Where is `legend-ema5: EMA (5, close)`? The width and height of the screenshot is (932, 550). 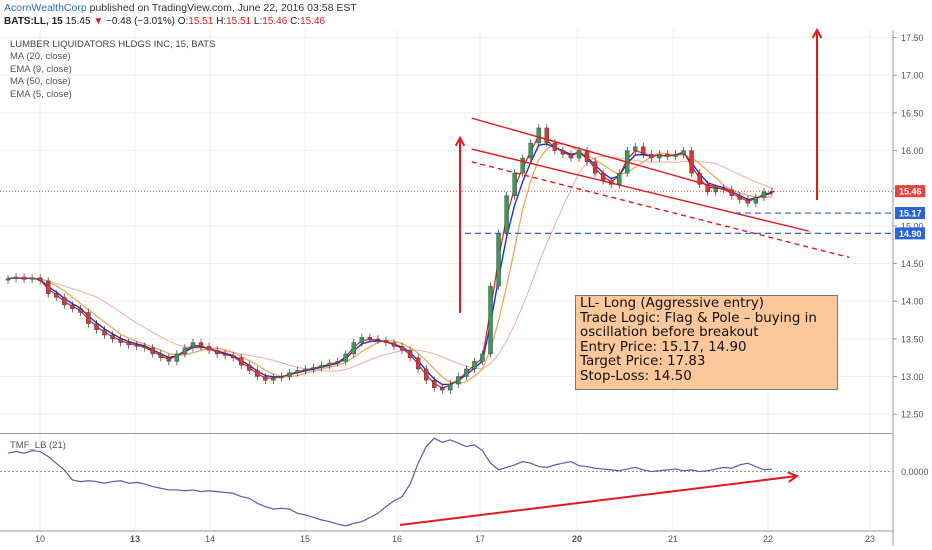 legend-ema5: EMA (5, close) is located at coordinates (41, 94).